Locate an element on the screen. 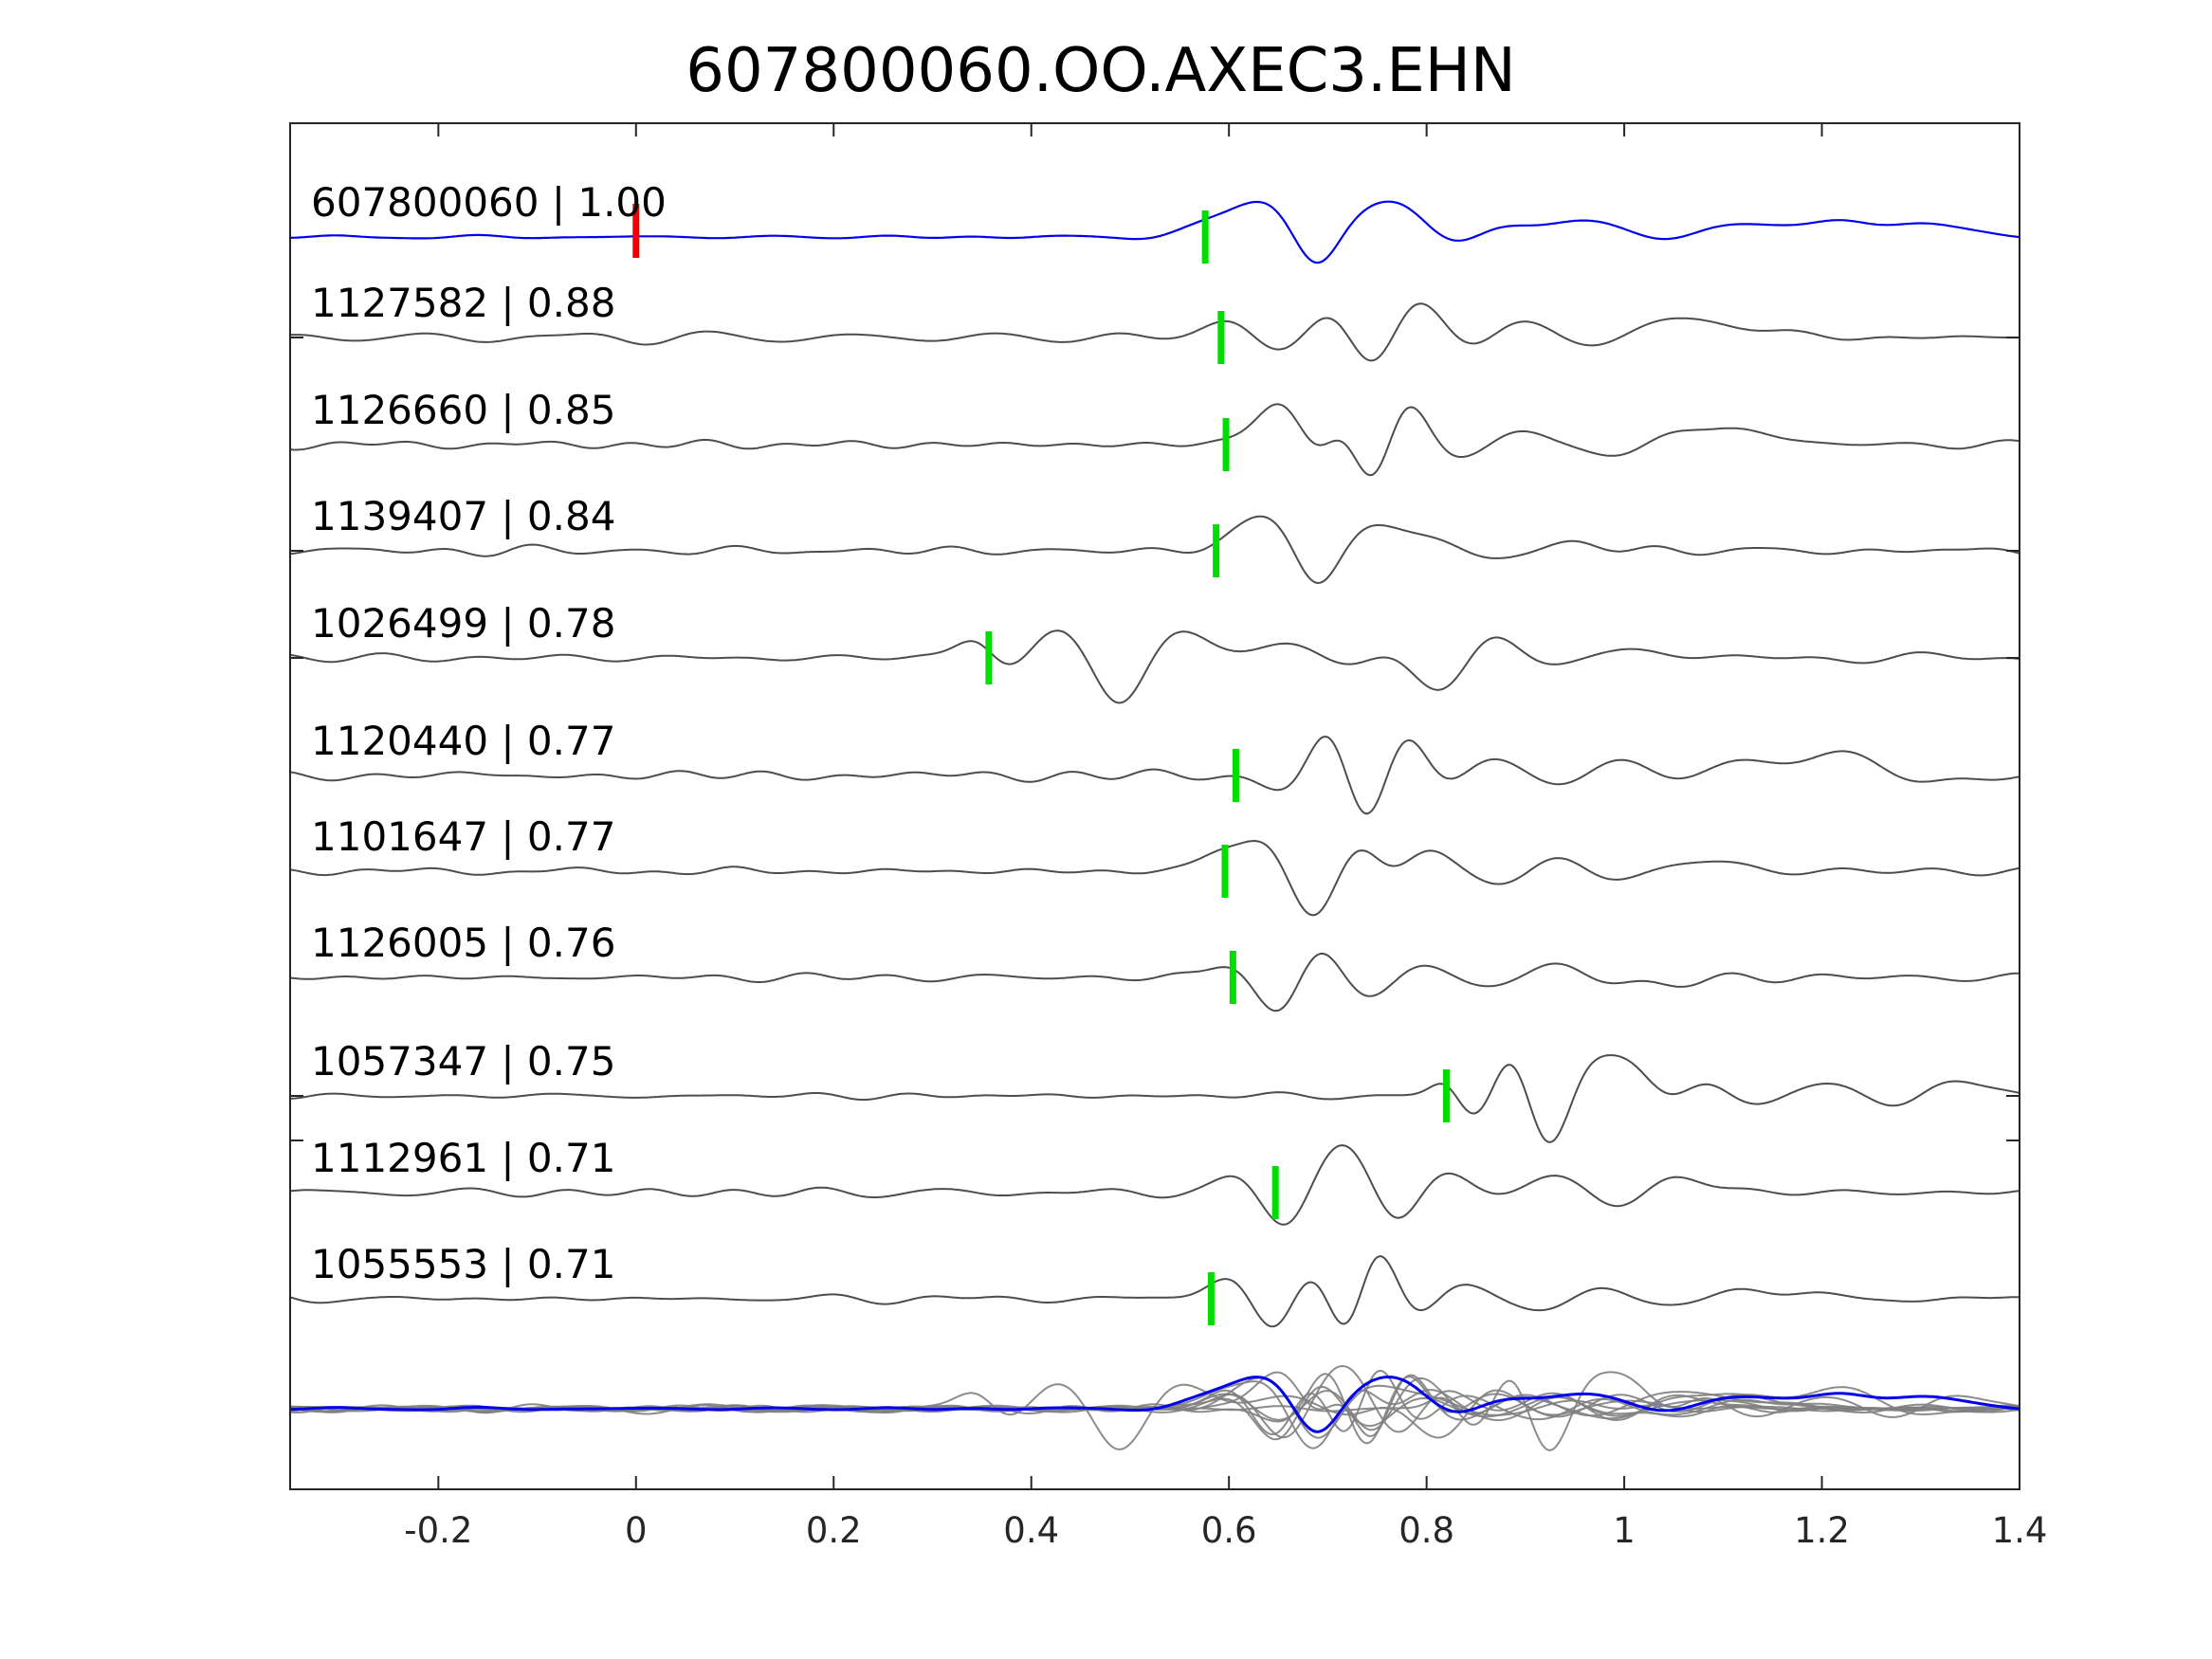 Image resolution: width=2212 pixels, height=1659 pixels. trace-label-1: 1127582 | 0.88 is located at coordinates (463, 303).